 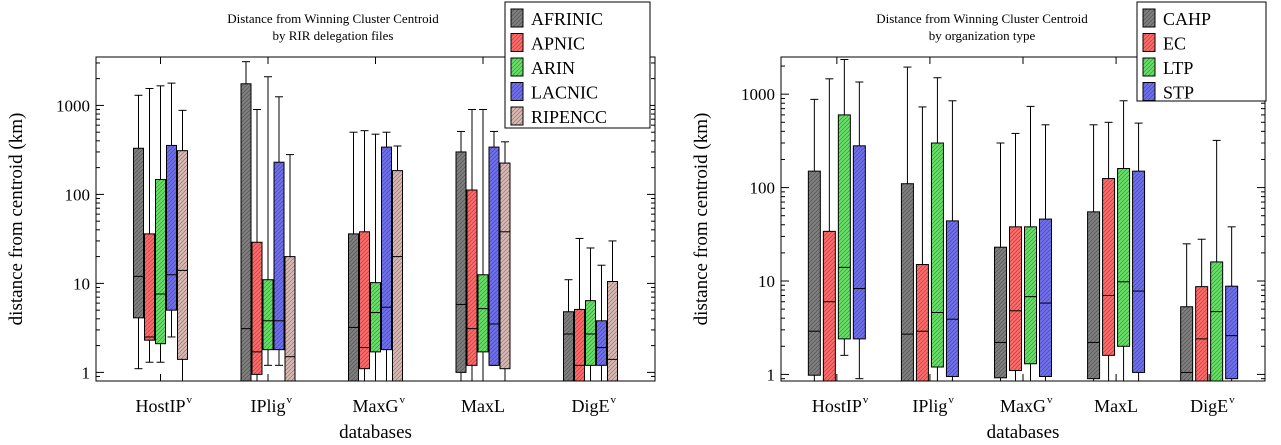 I want to click on y-tick-label: 100, so click(x=763, y=188).